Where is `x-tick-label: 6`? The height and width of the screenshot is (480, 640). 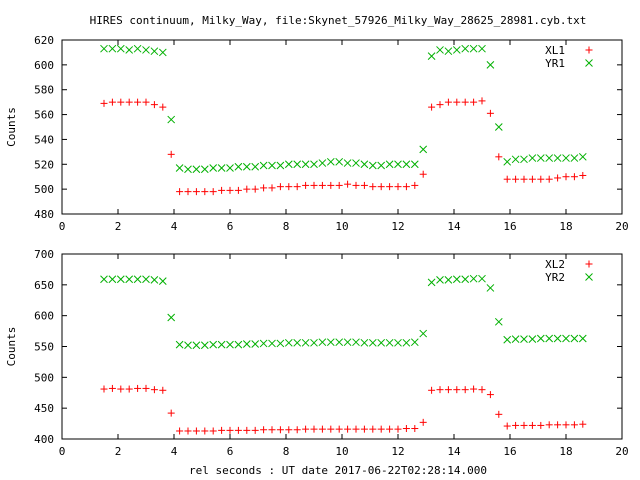
x-tick-label: 6 is located at coordinates (230, 226).